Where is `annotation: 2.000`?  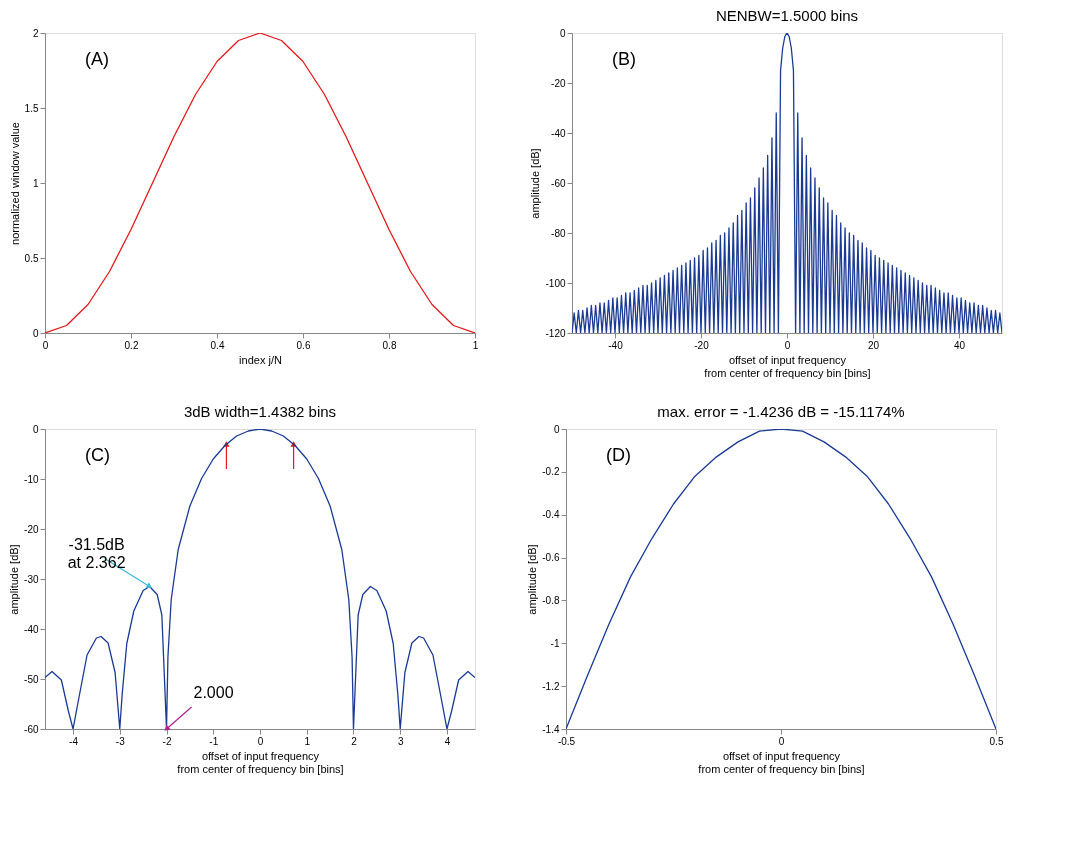
annotation: 2.000 is located at coordinates (213, 692).